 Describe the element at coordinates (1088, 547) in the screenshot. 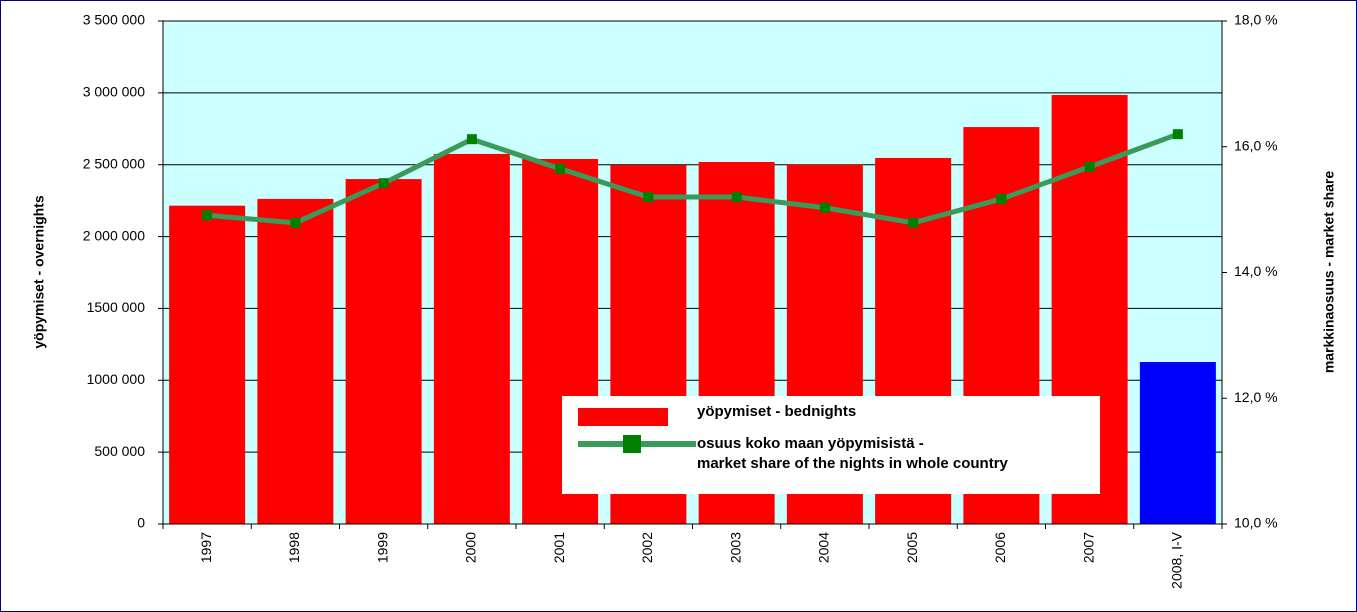

I see `x-tick-label: 2007` at that location.